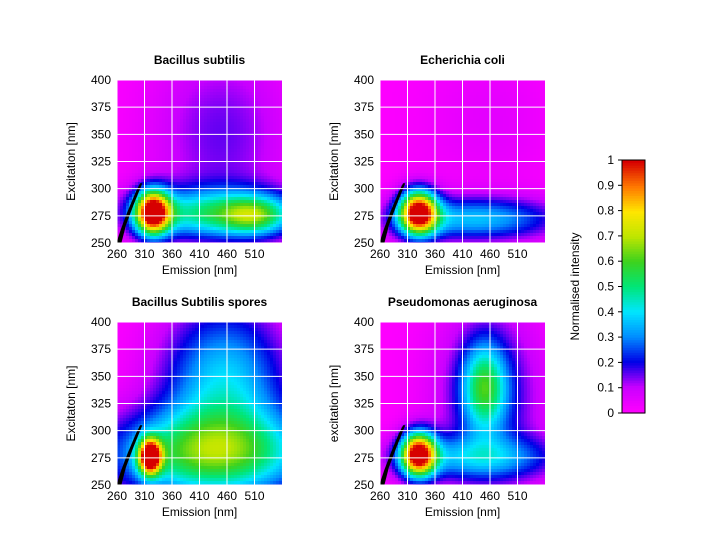  I want to click on colorbar-tick-label: 0, so click(610, 413).